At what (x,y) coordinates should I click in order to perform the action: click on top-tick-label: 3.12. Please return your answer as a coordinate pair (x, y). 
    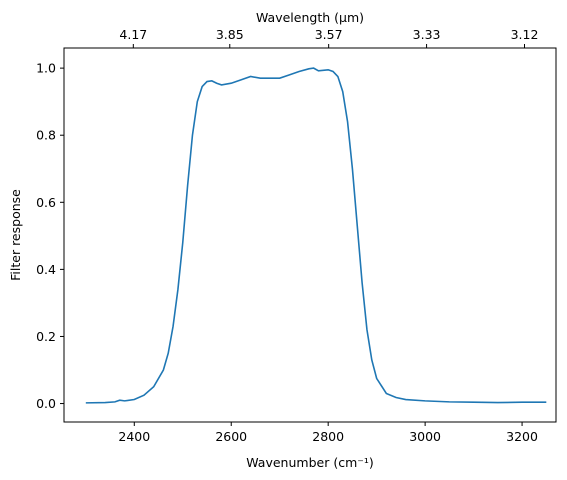
    Looking at the image, I should click on (525, 34).